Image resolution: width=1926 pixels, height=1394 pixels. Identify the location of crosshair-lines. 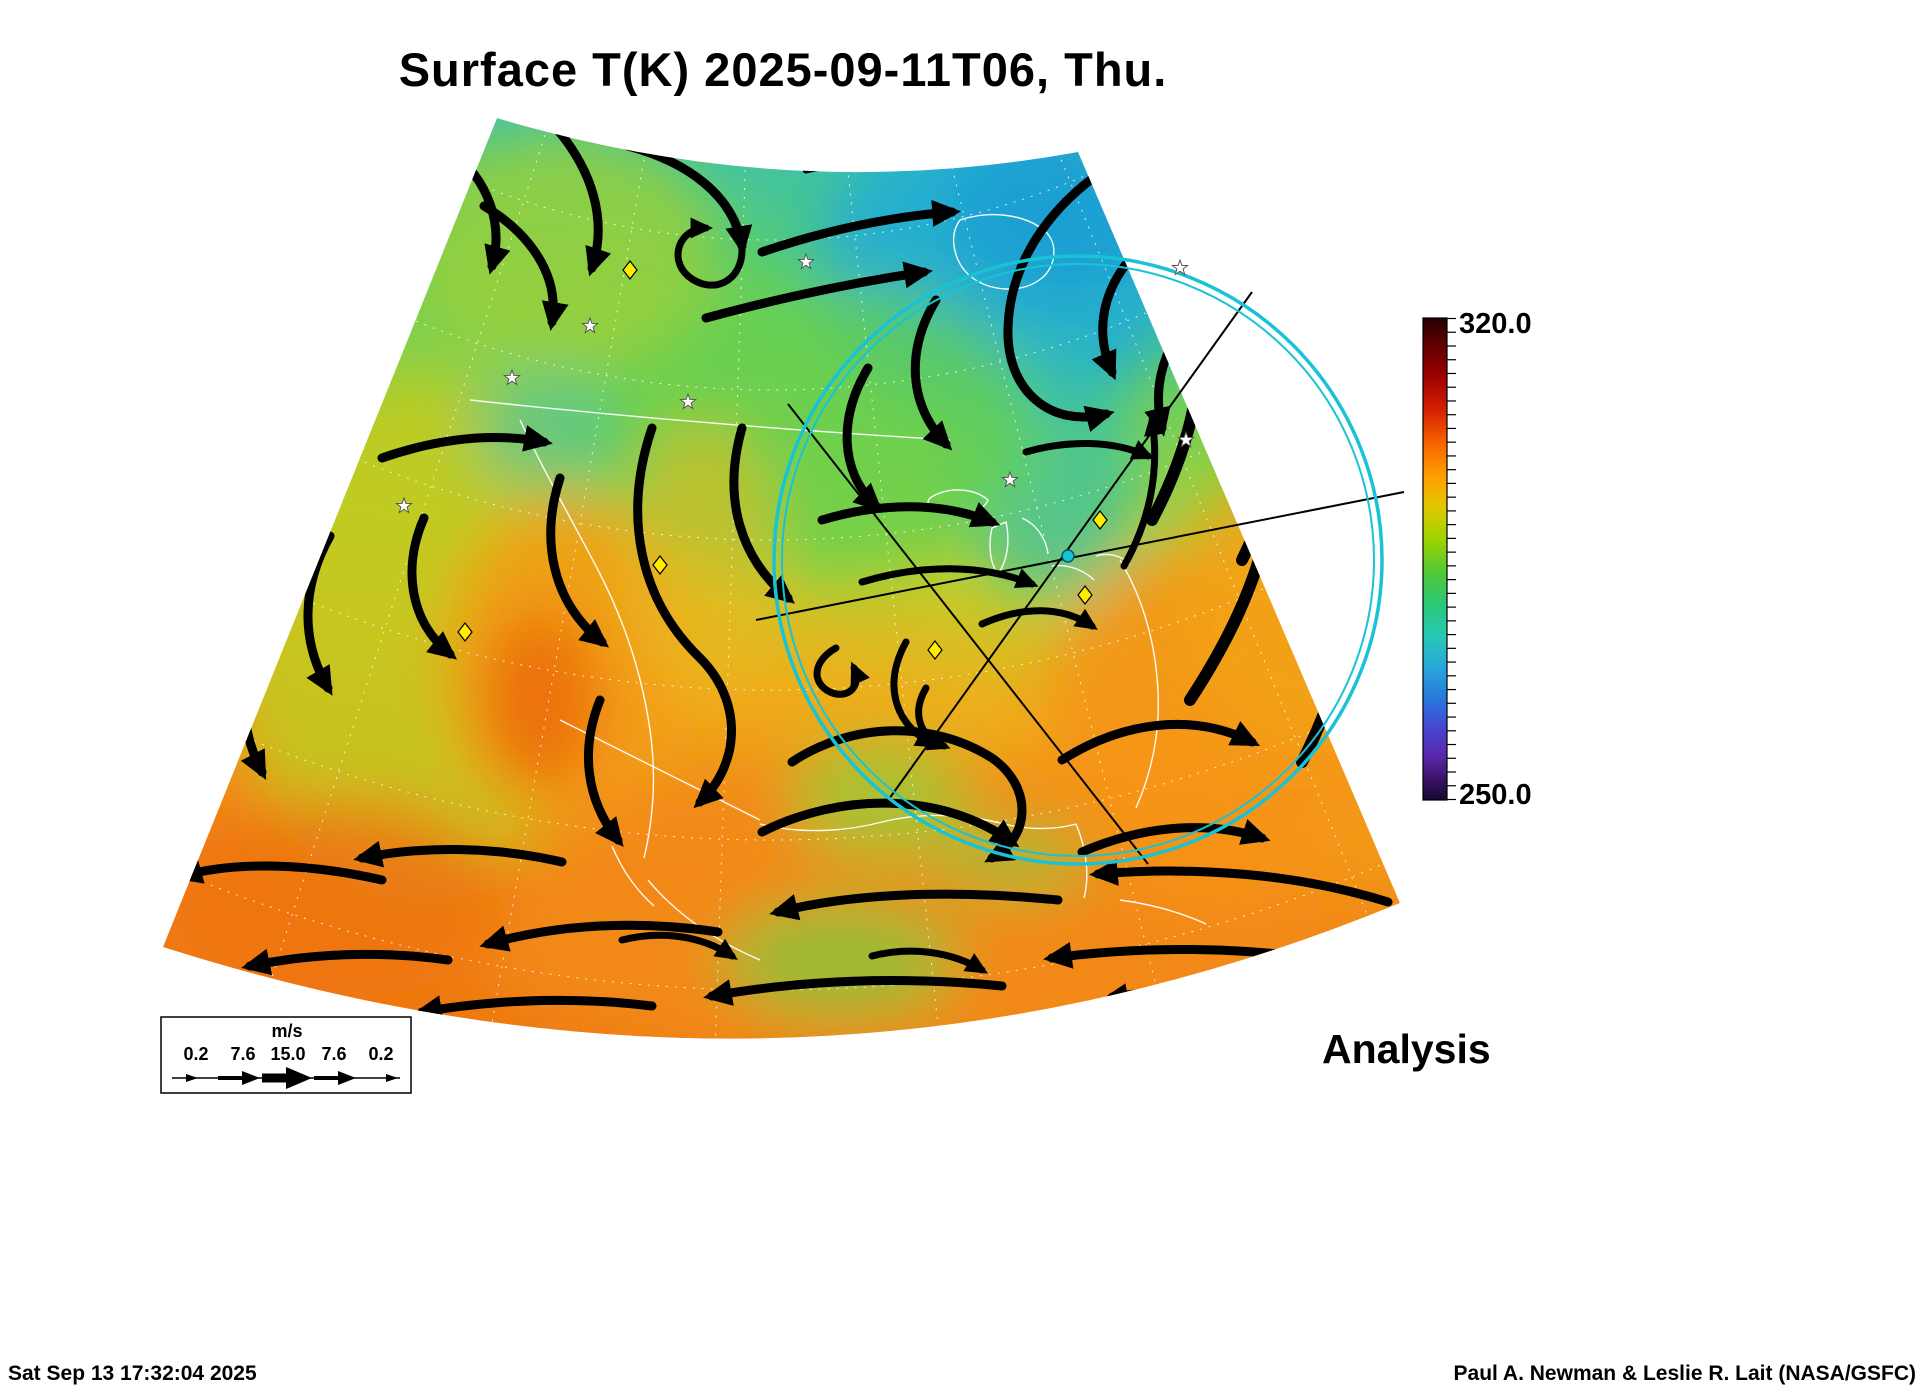
(1080, 578).